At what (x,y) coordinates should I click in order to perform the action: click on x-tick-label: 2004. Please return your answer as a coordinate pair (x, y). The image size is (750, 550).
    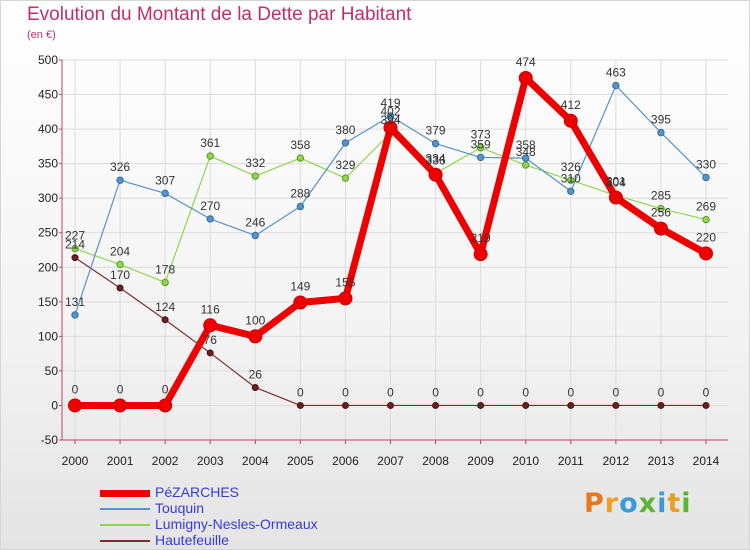
    Looking at the image, I should click on (255, 461).